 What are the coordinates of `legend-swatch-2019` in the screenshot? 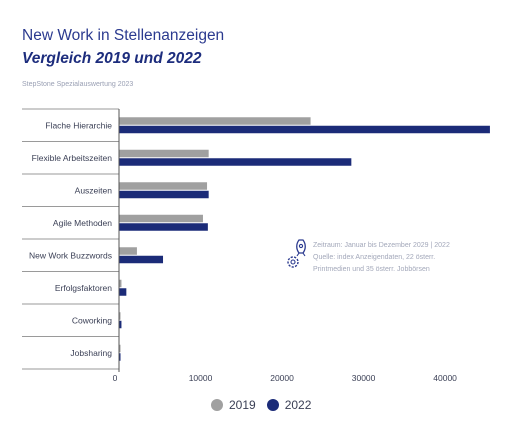 It's located at (217, 405).